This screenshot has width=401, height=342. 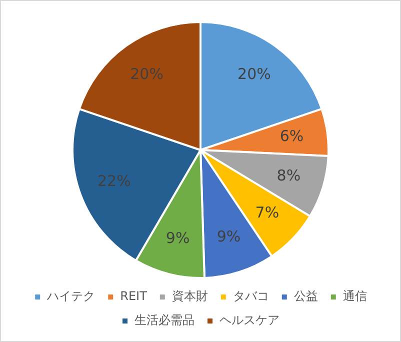 I want to click on legend-label: 資本財, so click(x=190, y=296).